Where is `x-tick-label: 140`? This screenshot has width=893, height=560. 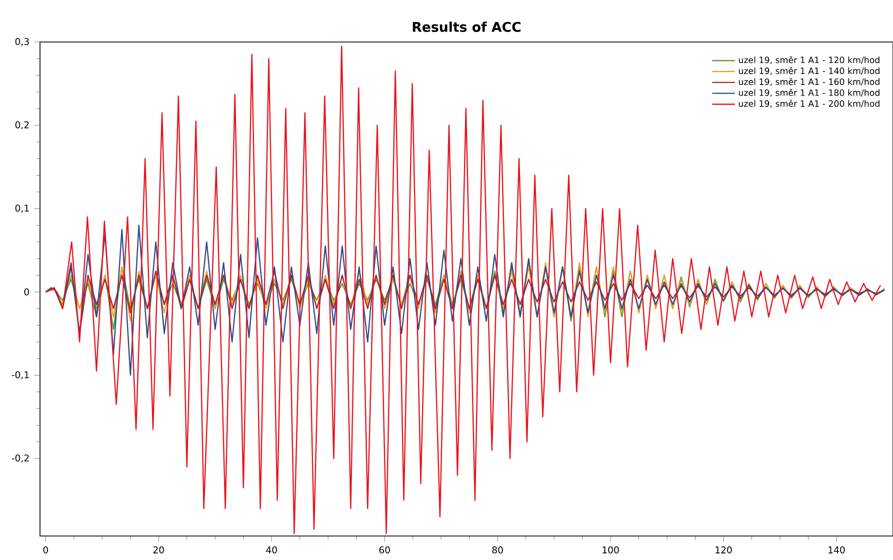 x-tick-label: 140 is located at coordinates (836, 550).